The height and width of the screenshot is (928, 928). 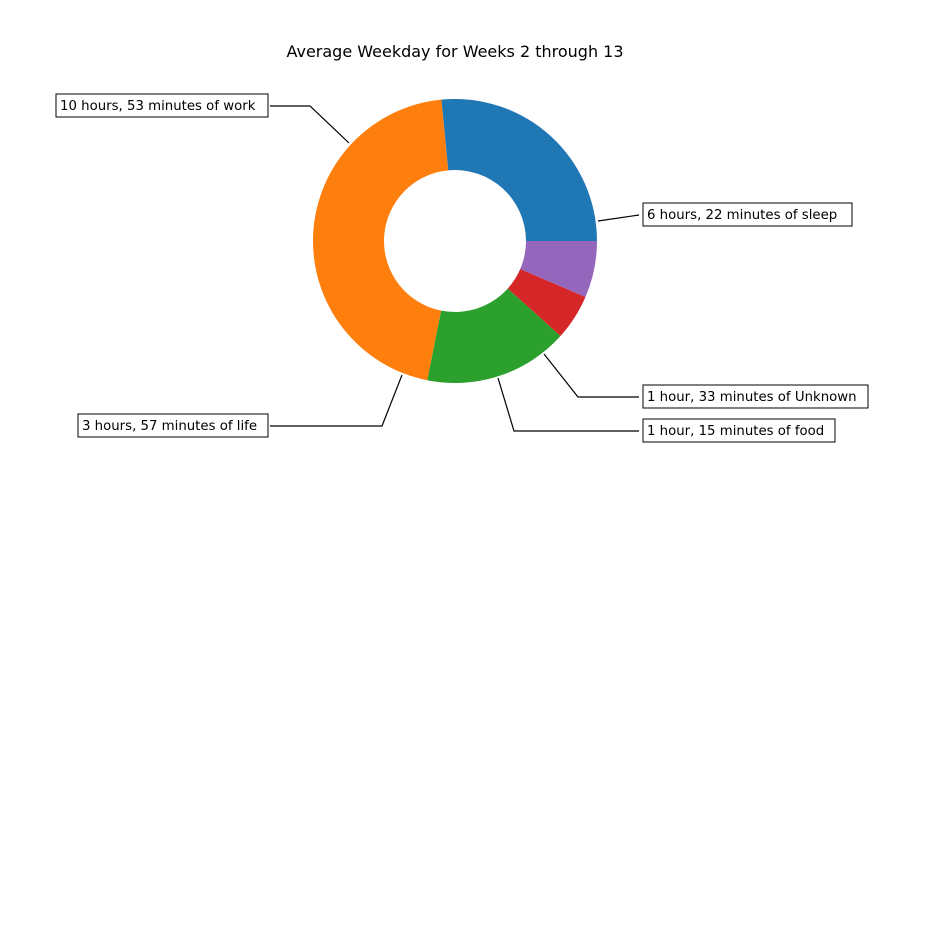 I want to click on label-unknown: 1 hour, 33 minutes of Unknown, so click(x=706, y=381).